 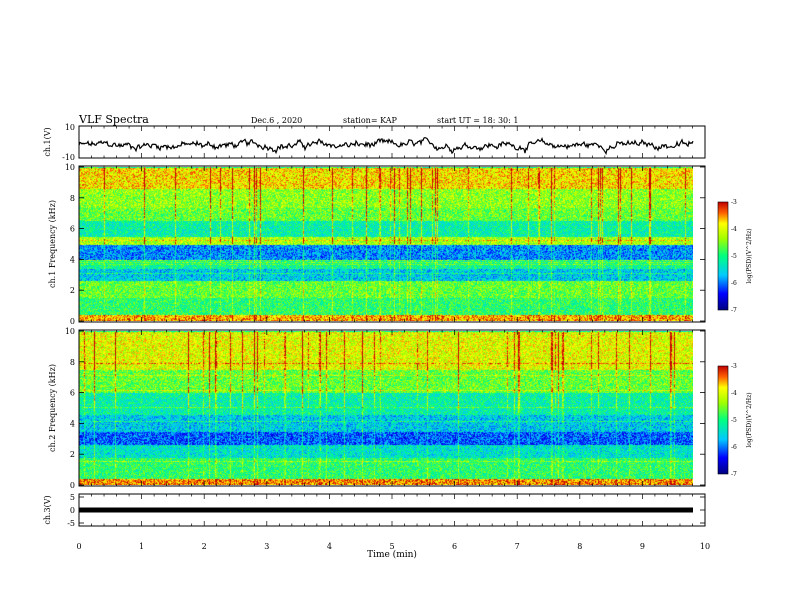 What do you see at coordinates (734, 229) in the screenshot?
I see `ch1-colorbar-tick: -4` at bounding box center [734, 229].